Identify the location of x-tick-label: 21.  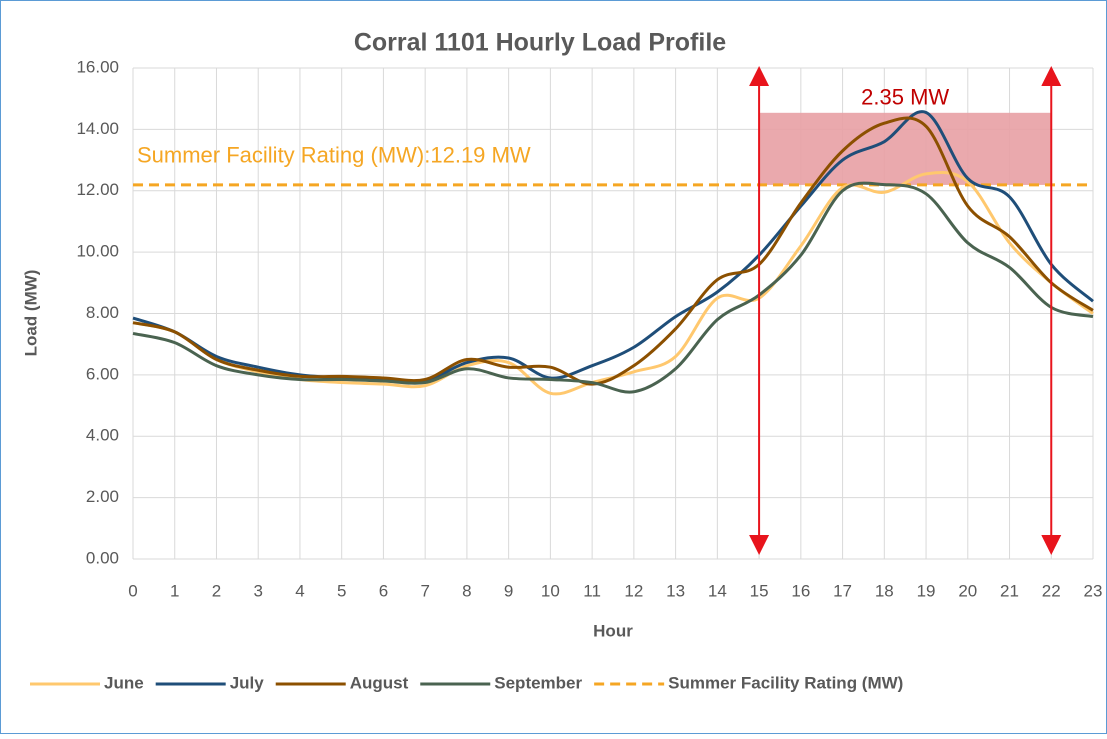
(1009, 590).